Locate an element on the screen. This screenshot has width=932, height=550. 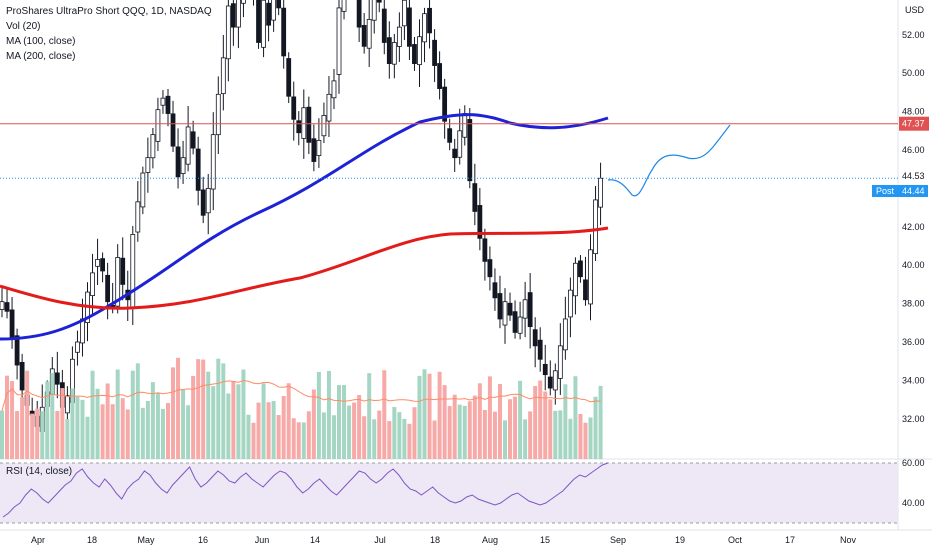
rsi-indicator-label: RSI (14, close) is located at coordinates (39, 471).